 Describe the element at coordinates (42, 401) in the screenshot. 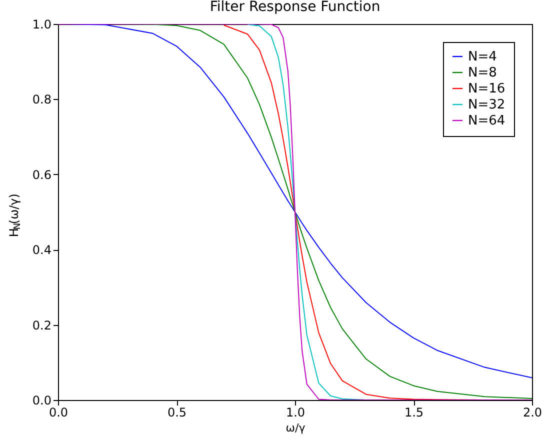

I see `y-tick-label: 0.0` at that location.